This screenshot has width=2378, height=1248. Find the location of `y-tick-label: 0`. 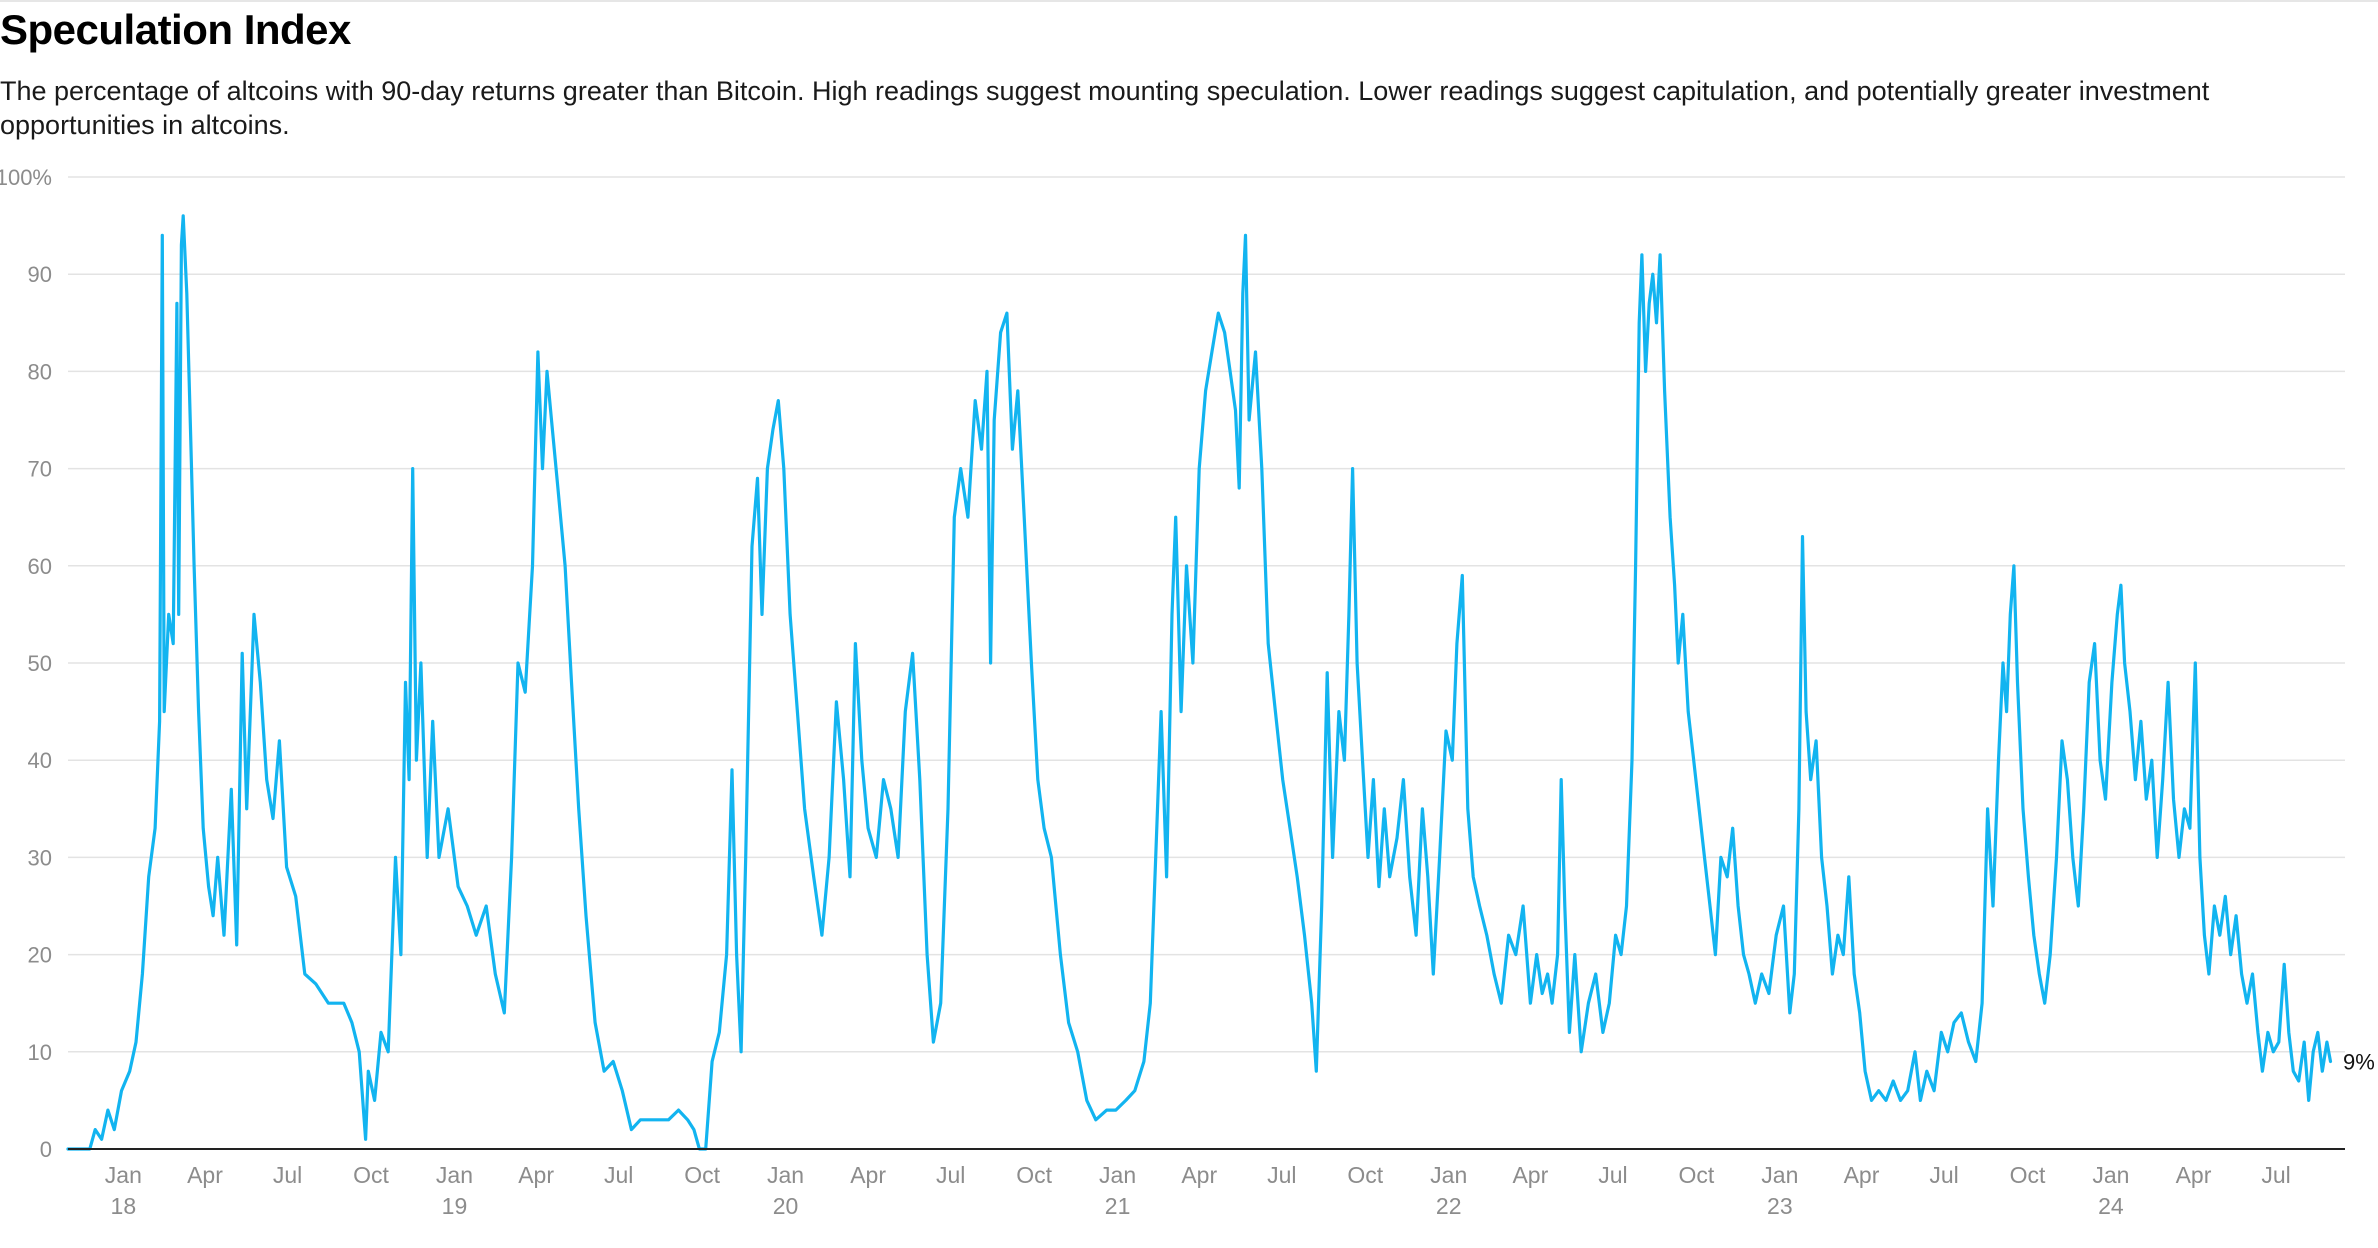

y-tick-label: 0 is located at coordinates (46, 1149).